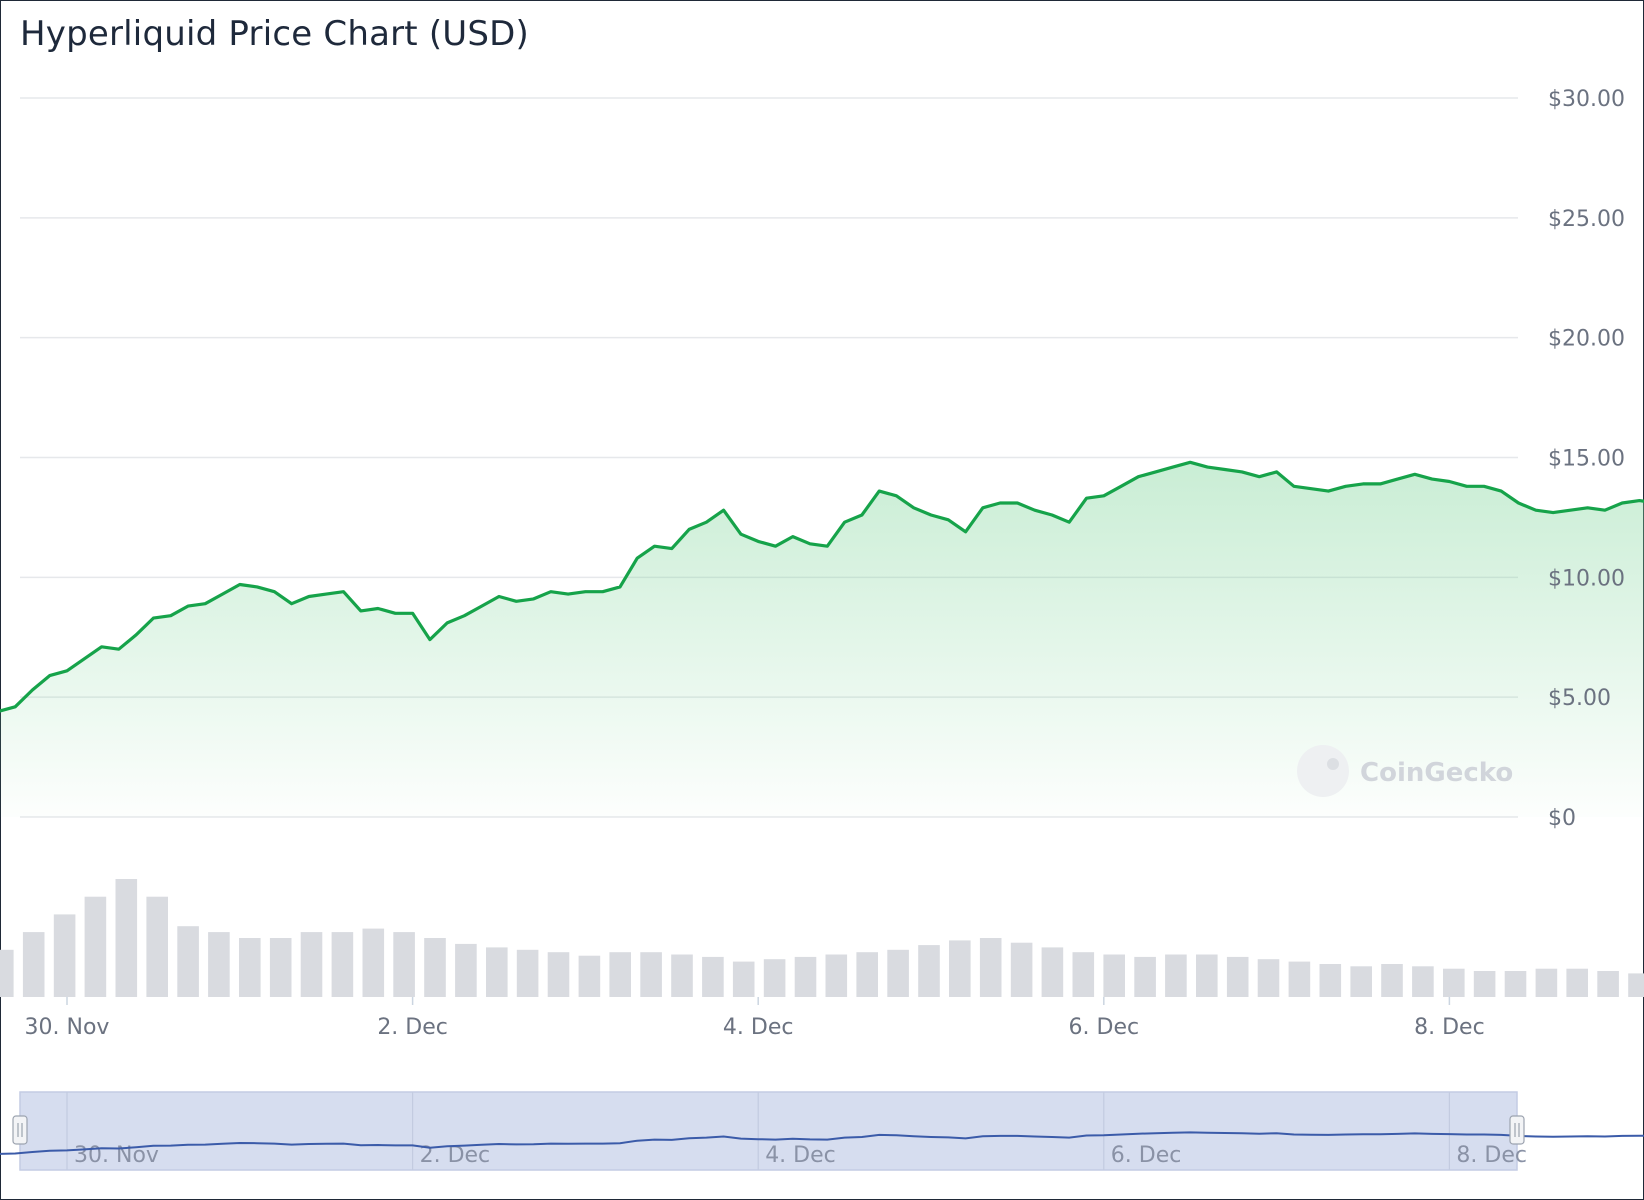 Image resolution: width=1644 pixels, height=1200 pixels. I want to click on y-tick-label: $30.00, so click(1586, 99).